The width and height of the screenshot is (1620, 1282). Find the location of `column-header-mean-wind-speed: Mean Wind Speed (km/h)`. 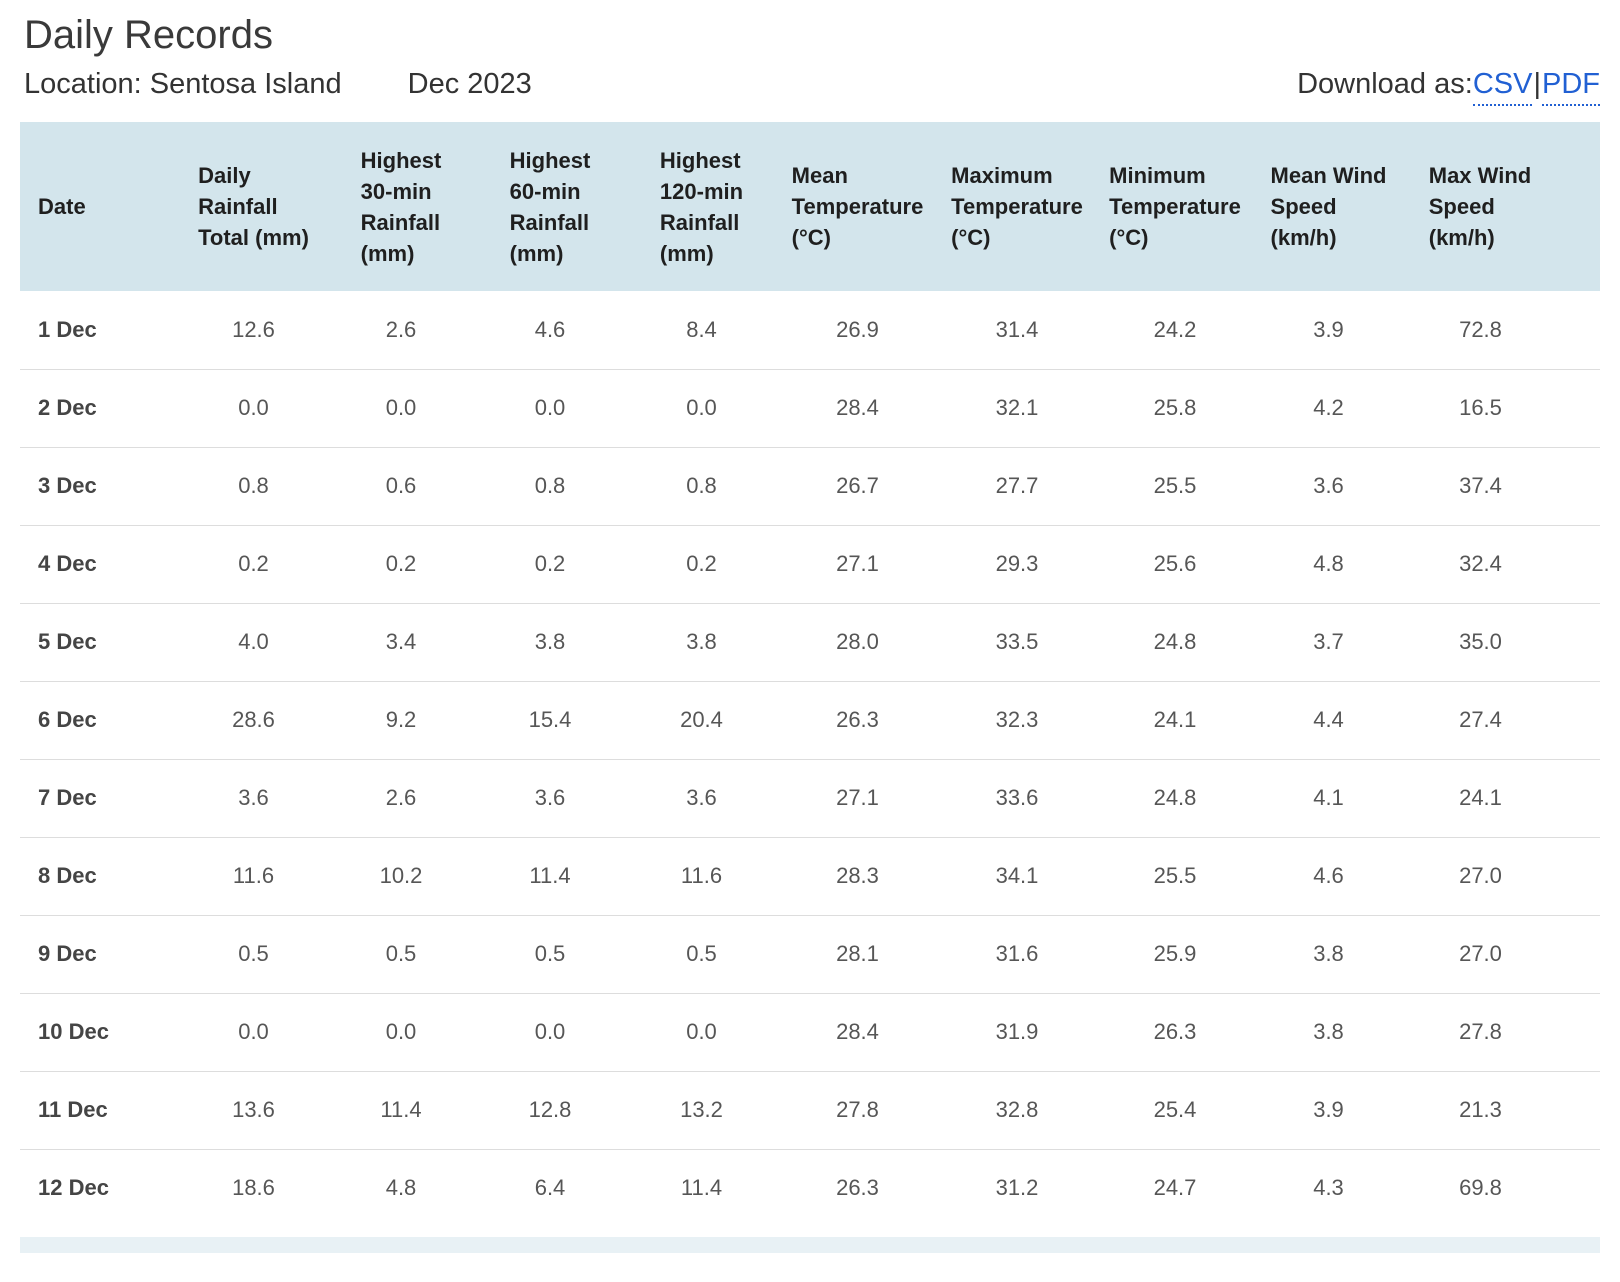

column-header-mean-wind-speed: Mean Wind Speed (km/h) is located at coordinates (1328, 206).